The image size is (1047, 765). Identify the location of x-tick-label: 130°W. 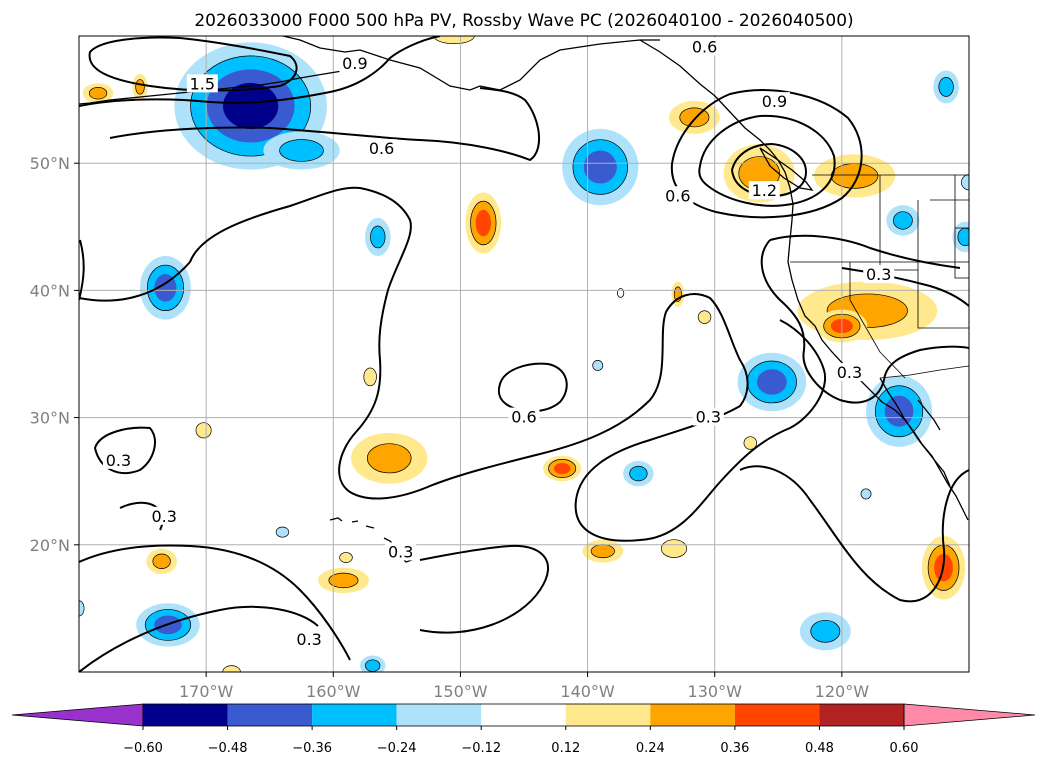
(715, 691).